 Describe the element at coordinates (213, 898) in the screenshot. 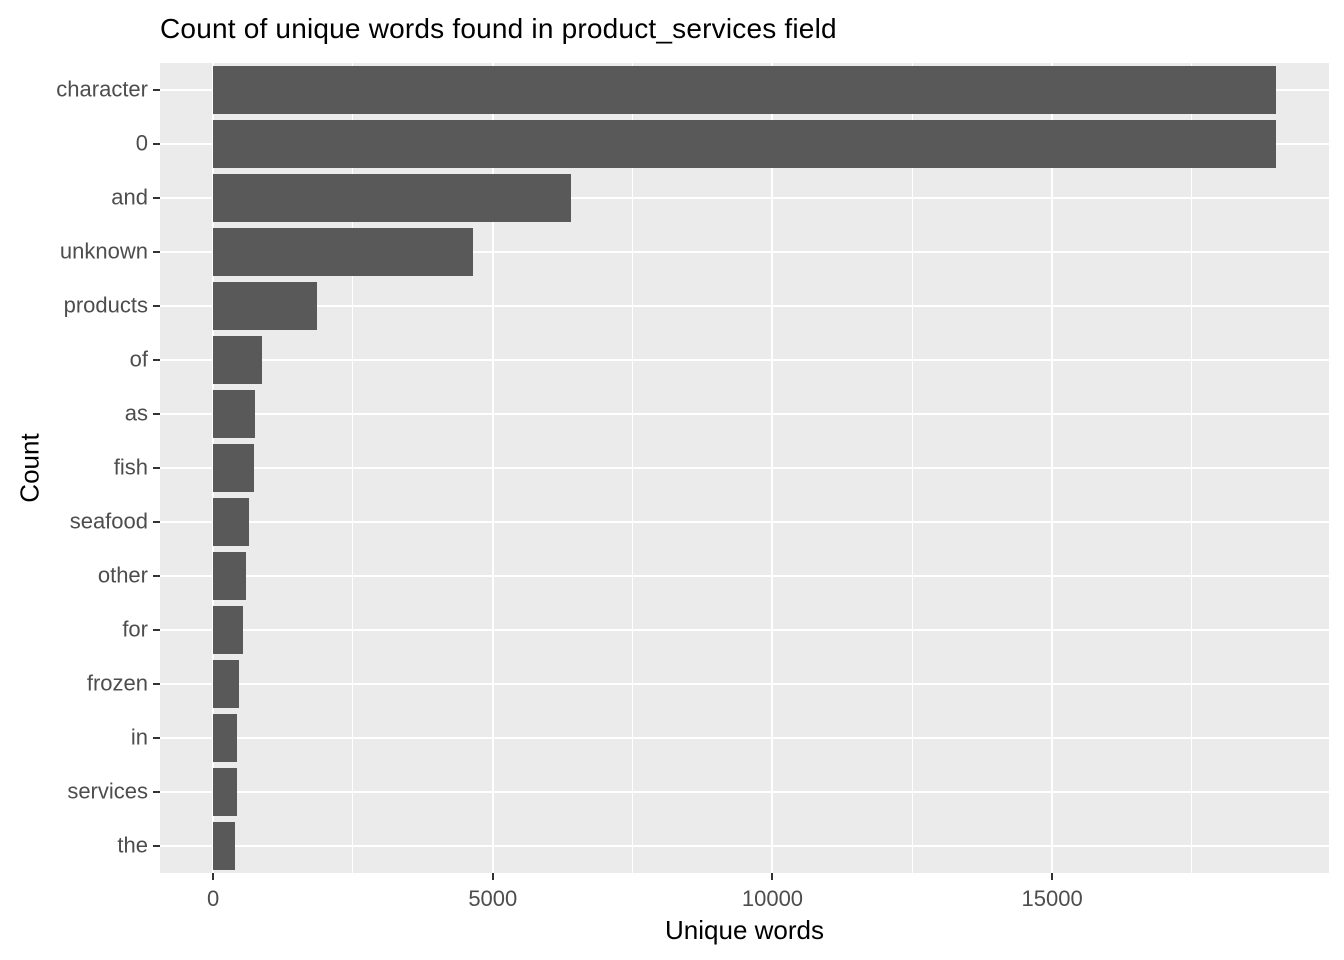

I see `x-axis-tick-label: 0` at that location.